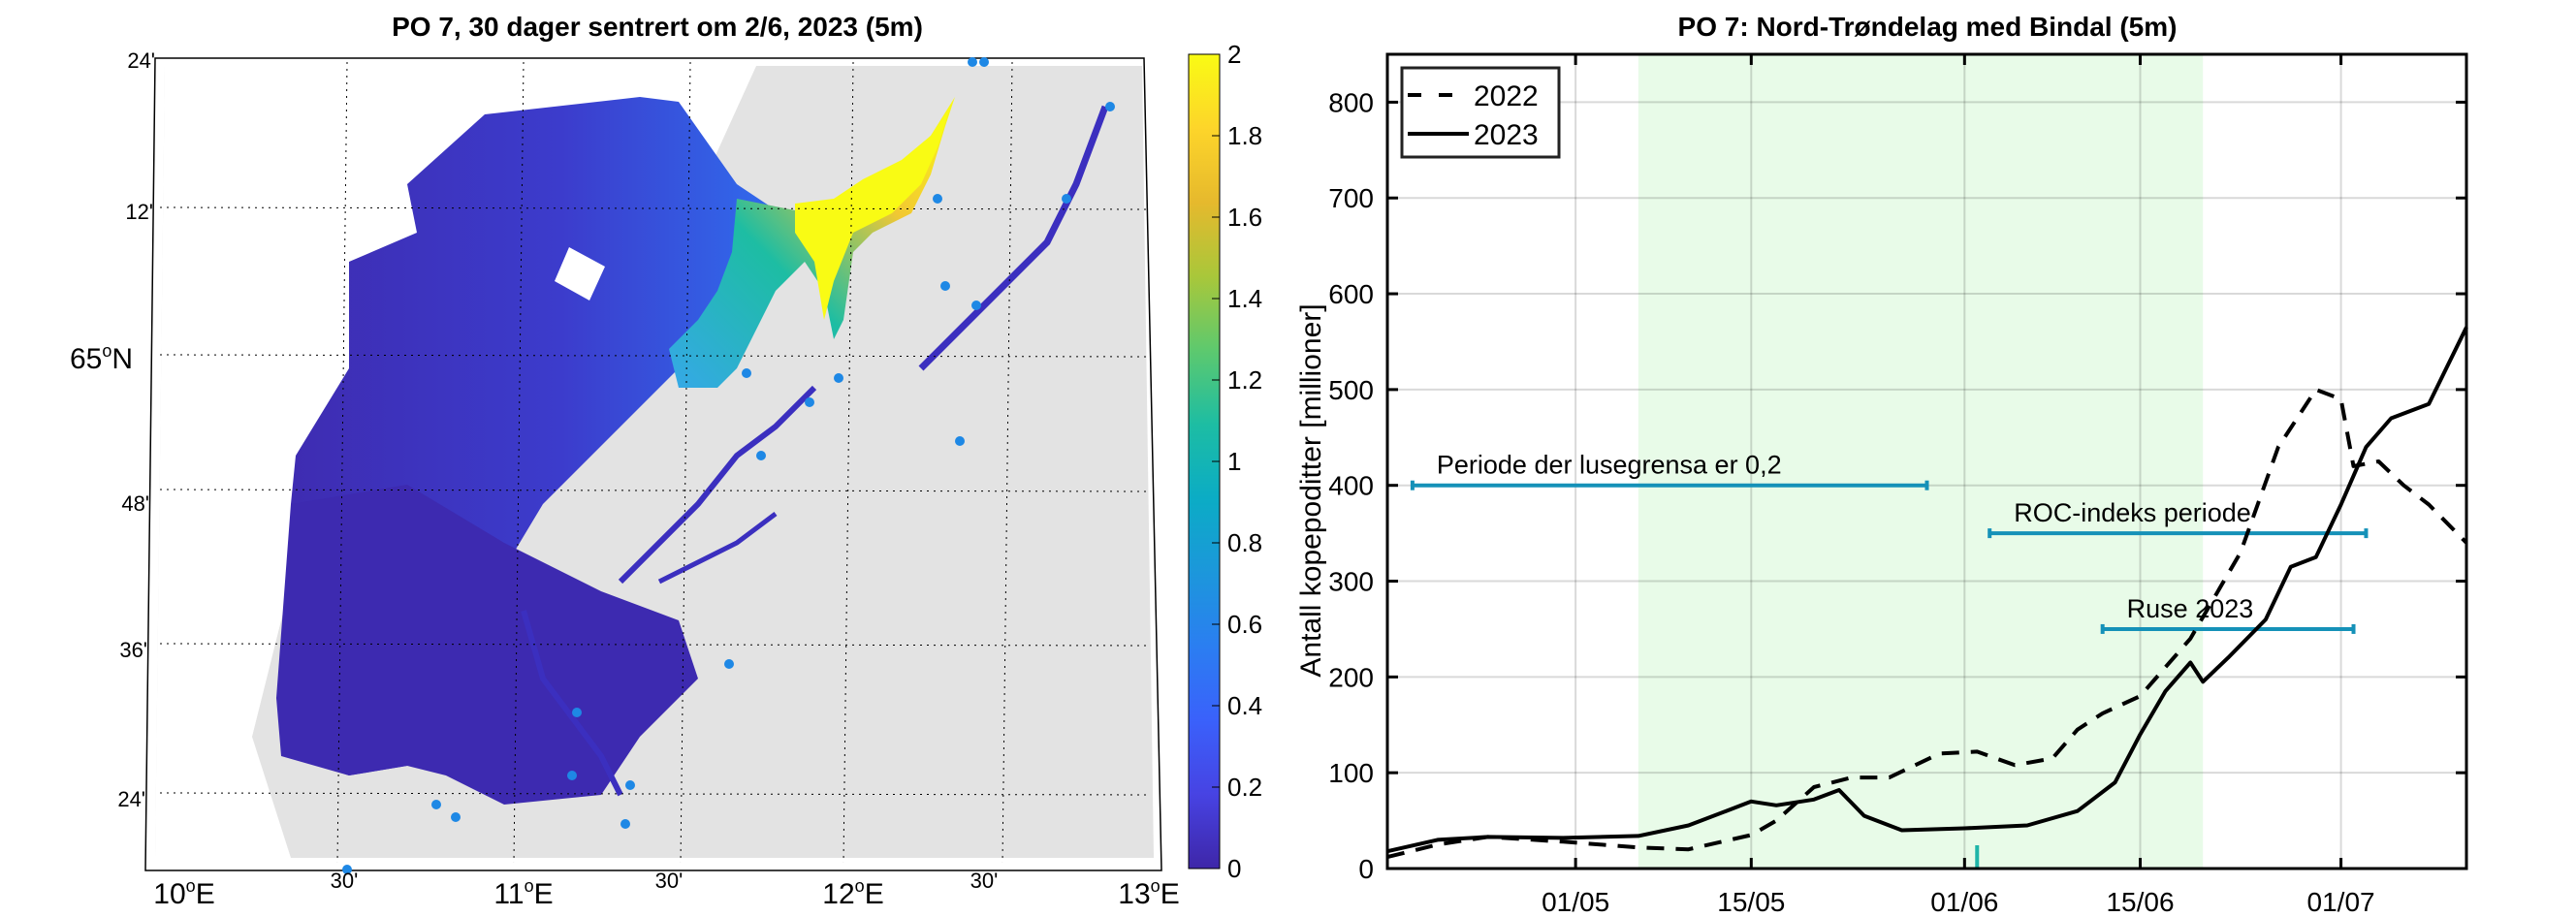 This screenshot has height=917, width=2576. I want to click on x-tick-label: 01/07, so click(2341, 902).